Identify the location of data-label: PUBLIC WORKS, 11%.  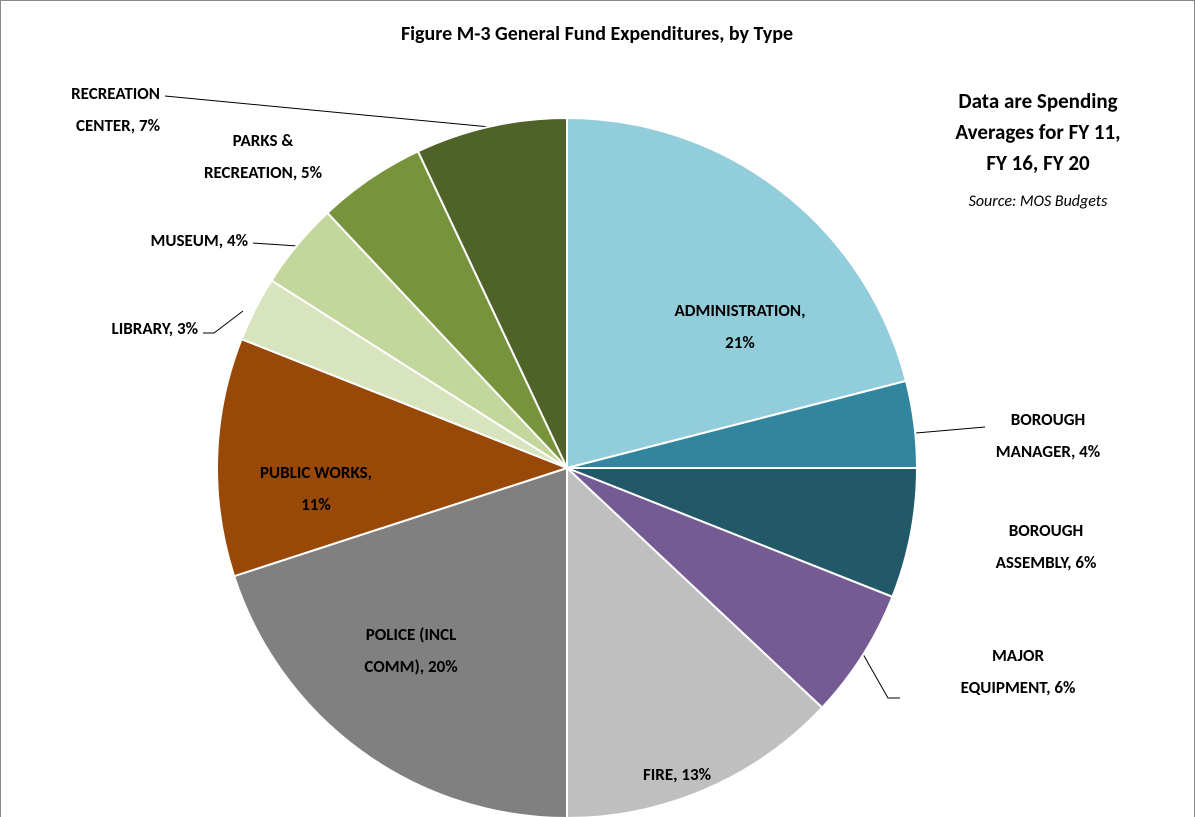
(316, 488).